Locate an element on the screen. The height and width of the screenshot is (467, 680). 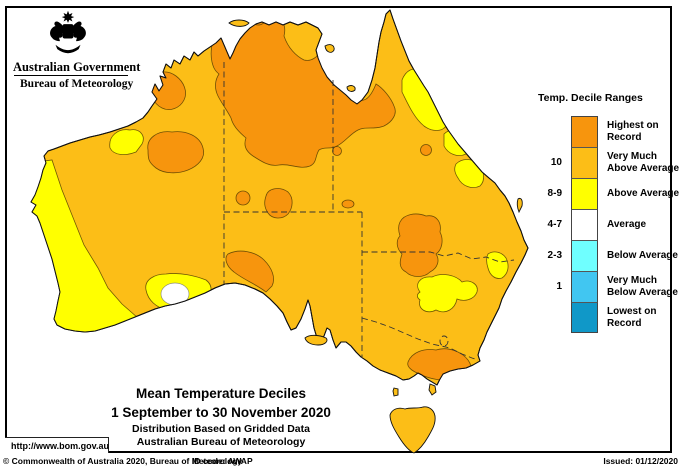
island-flinders is located at coordinates (432, 389).